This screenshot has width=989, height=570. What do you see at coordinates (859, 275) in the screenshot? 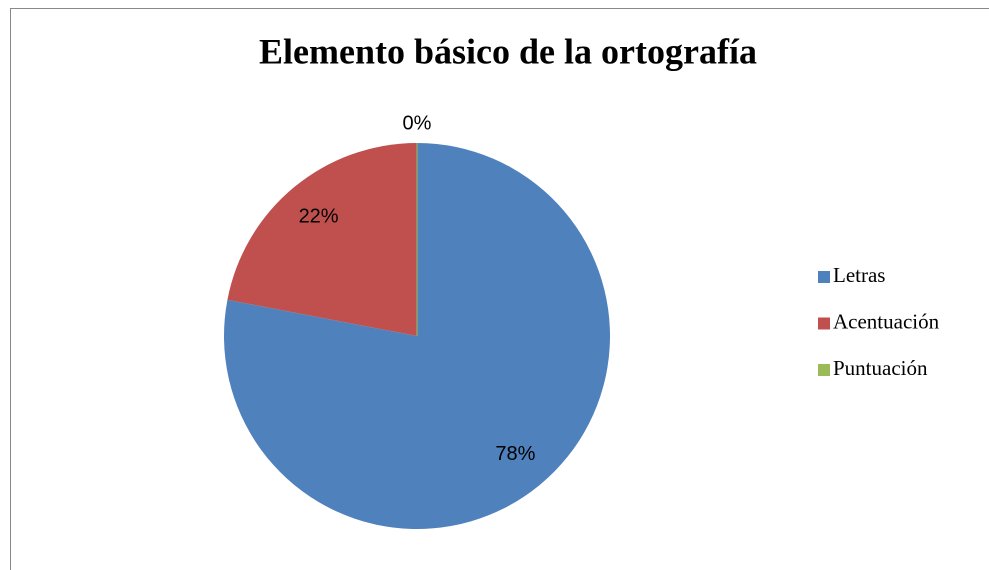
I see `legend-label: Letras` at bounding box center [859, 275].